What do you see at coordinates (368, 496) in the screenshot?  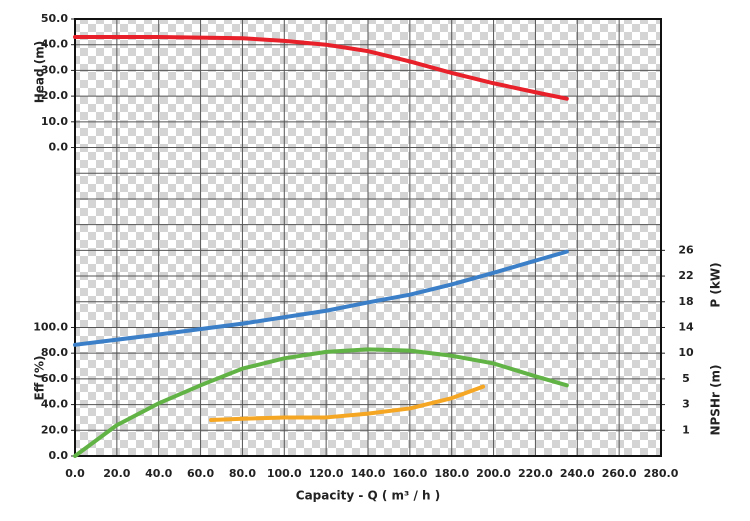 I see `x-axis-label: Capacity - Q ( m³ / h )` at bounding box center [368, 496].